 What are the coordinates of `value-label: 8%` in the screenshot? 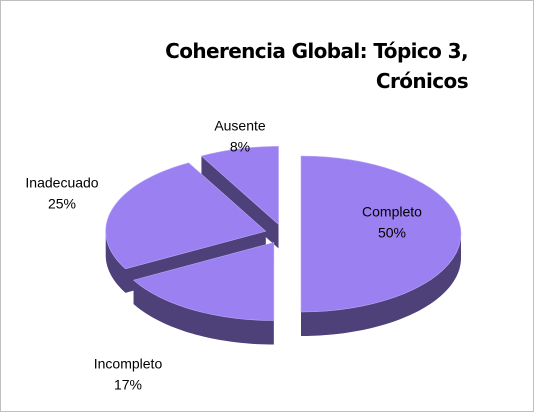 It's located at (240, 147).